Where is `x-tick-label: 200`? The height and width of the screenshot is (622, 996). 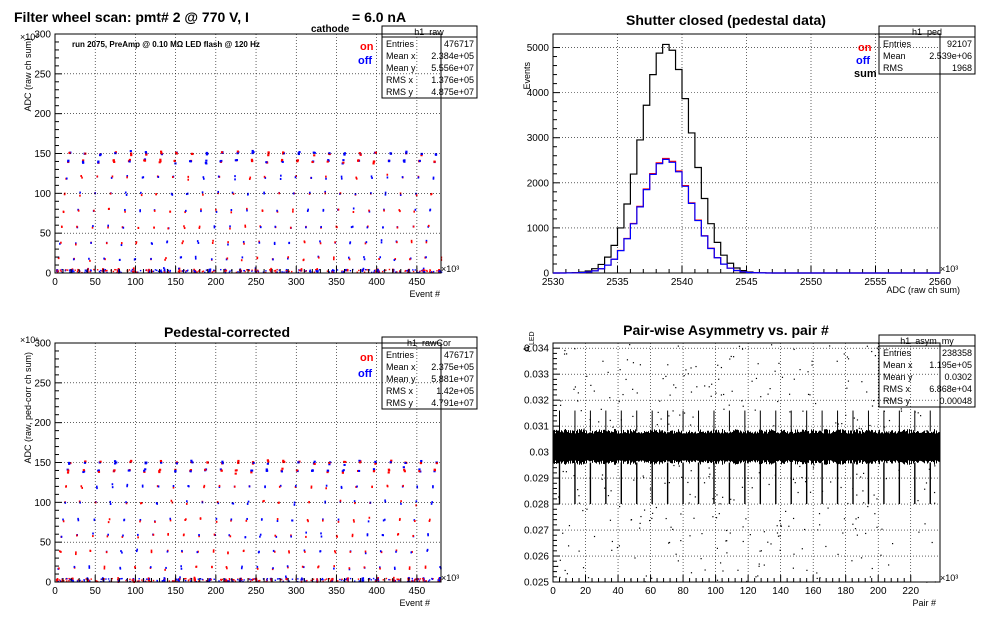
x-tick-label: 200 is located at coordinates (215, 591).